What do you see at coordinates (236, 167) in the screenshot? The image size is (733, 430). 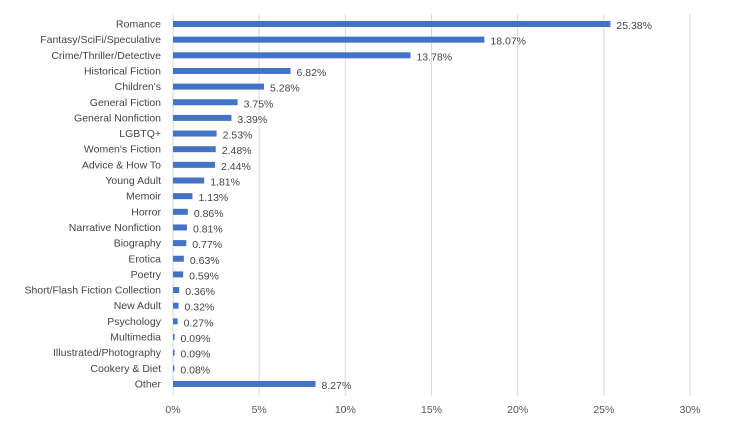 I see `data-label: 2.44%` at bounding box center [236, 167].